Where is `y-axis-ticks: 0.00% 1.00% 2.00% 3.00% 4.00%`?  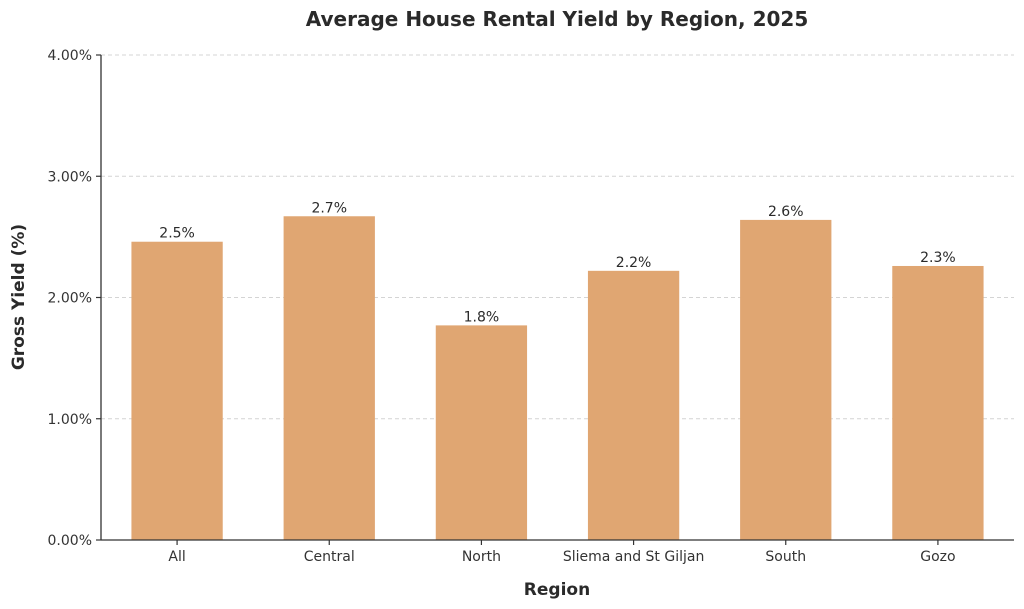 y-axis-ticks: 0.00% 1.00% 2.00% 3.00% 4.00% is located at coordinates (74, 298).